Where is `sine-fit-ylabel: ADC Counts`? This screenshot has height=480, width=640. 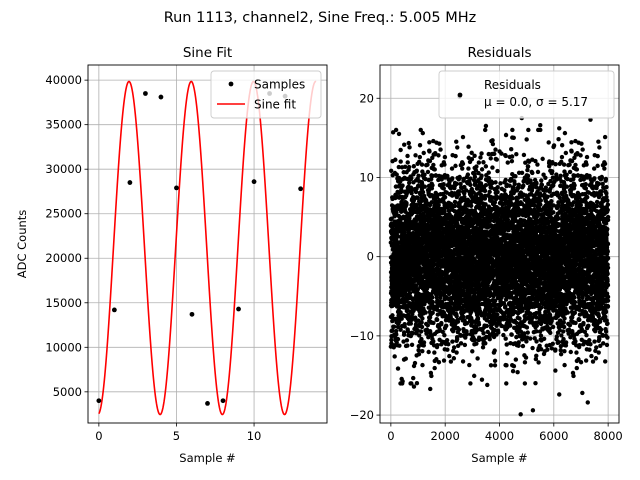
sine-fit-ylabel: ADC Counts is located at coordinates (22, 244).